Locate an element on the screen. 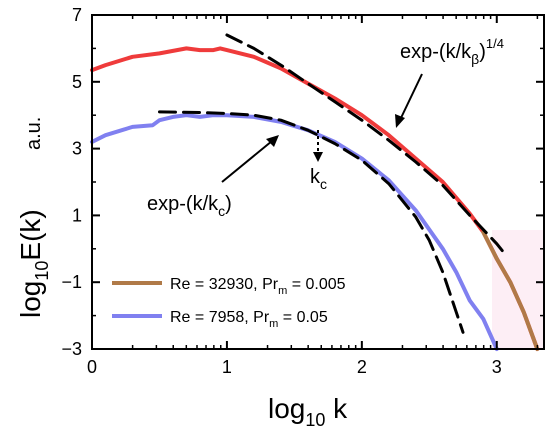  y-axis-unit: a.u. is located at coordinates (34, 133).